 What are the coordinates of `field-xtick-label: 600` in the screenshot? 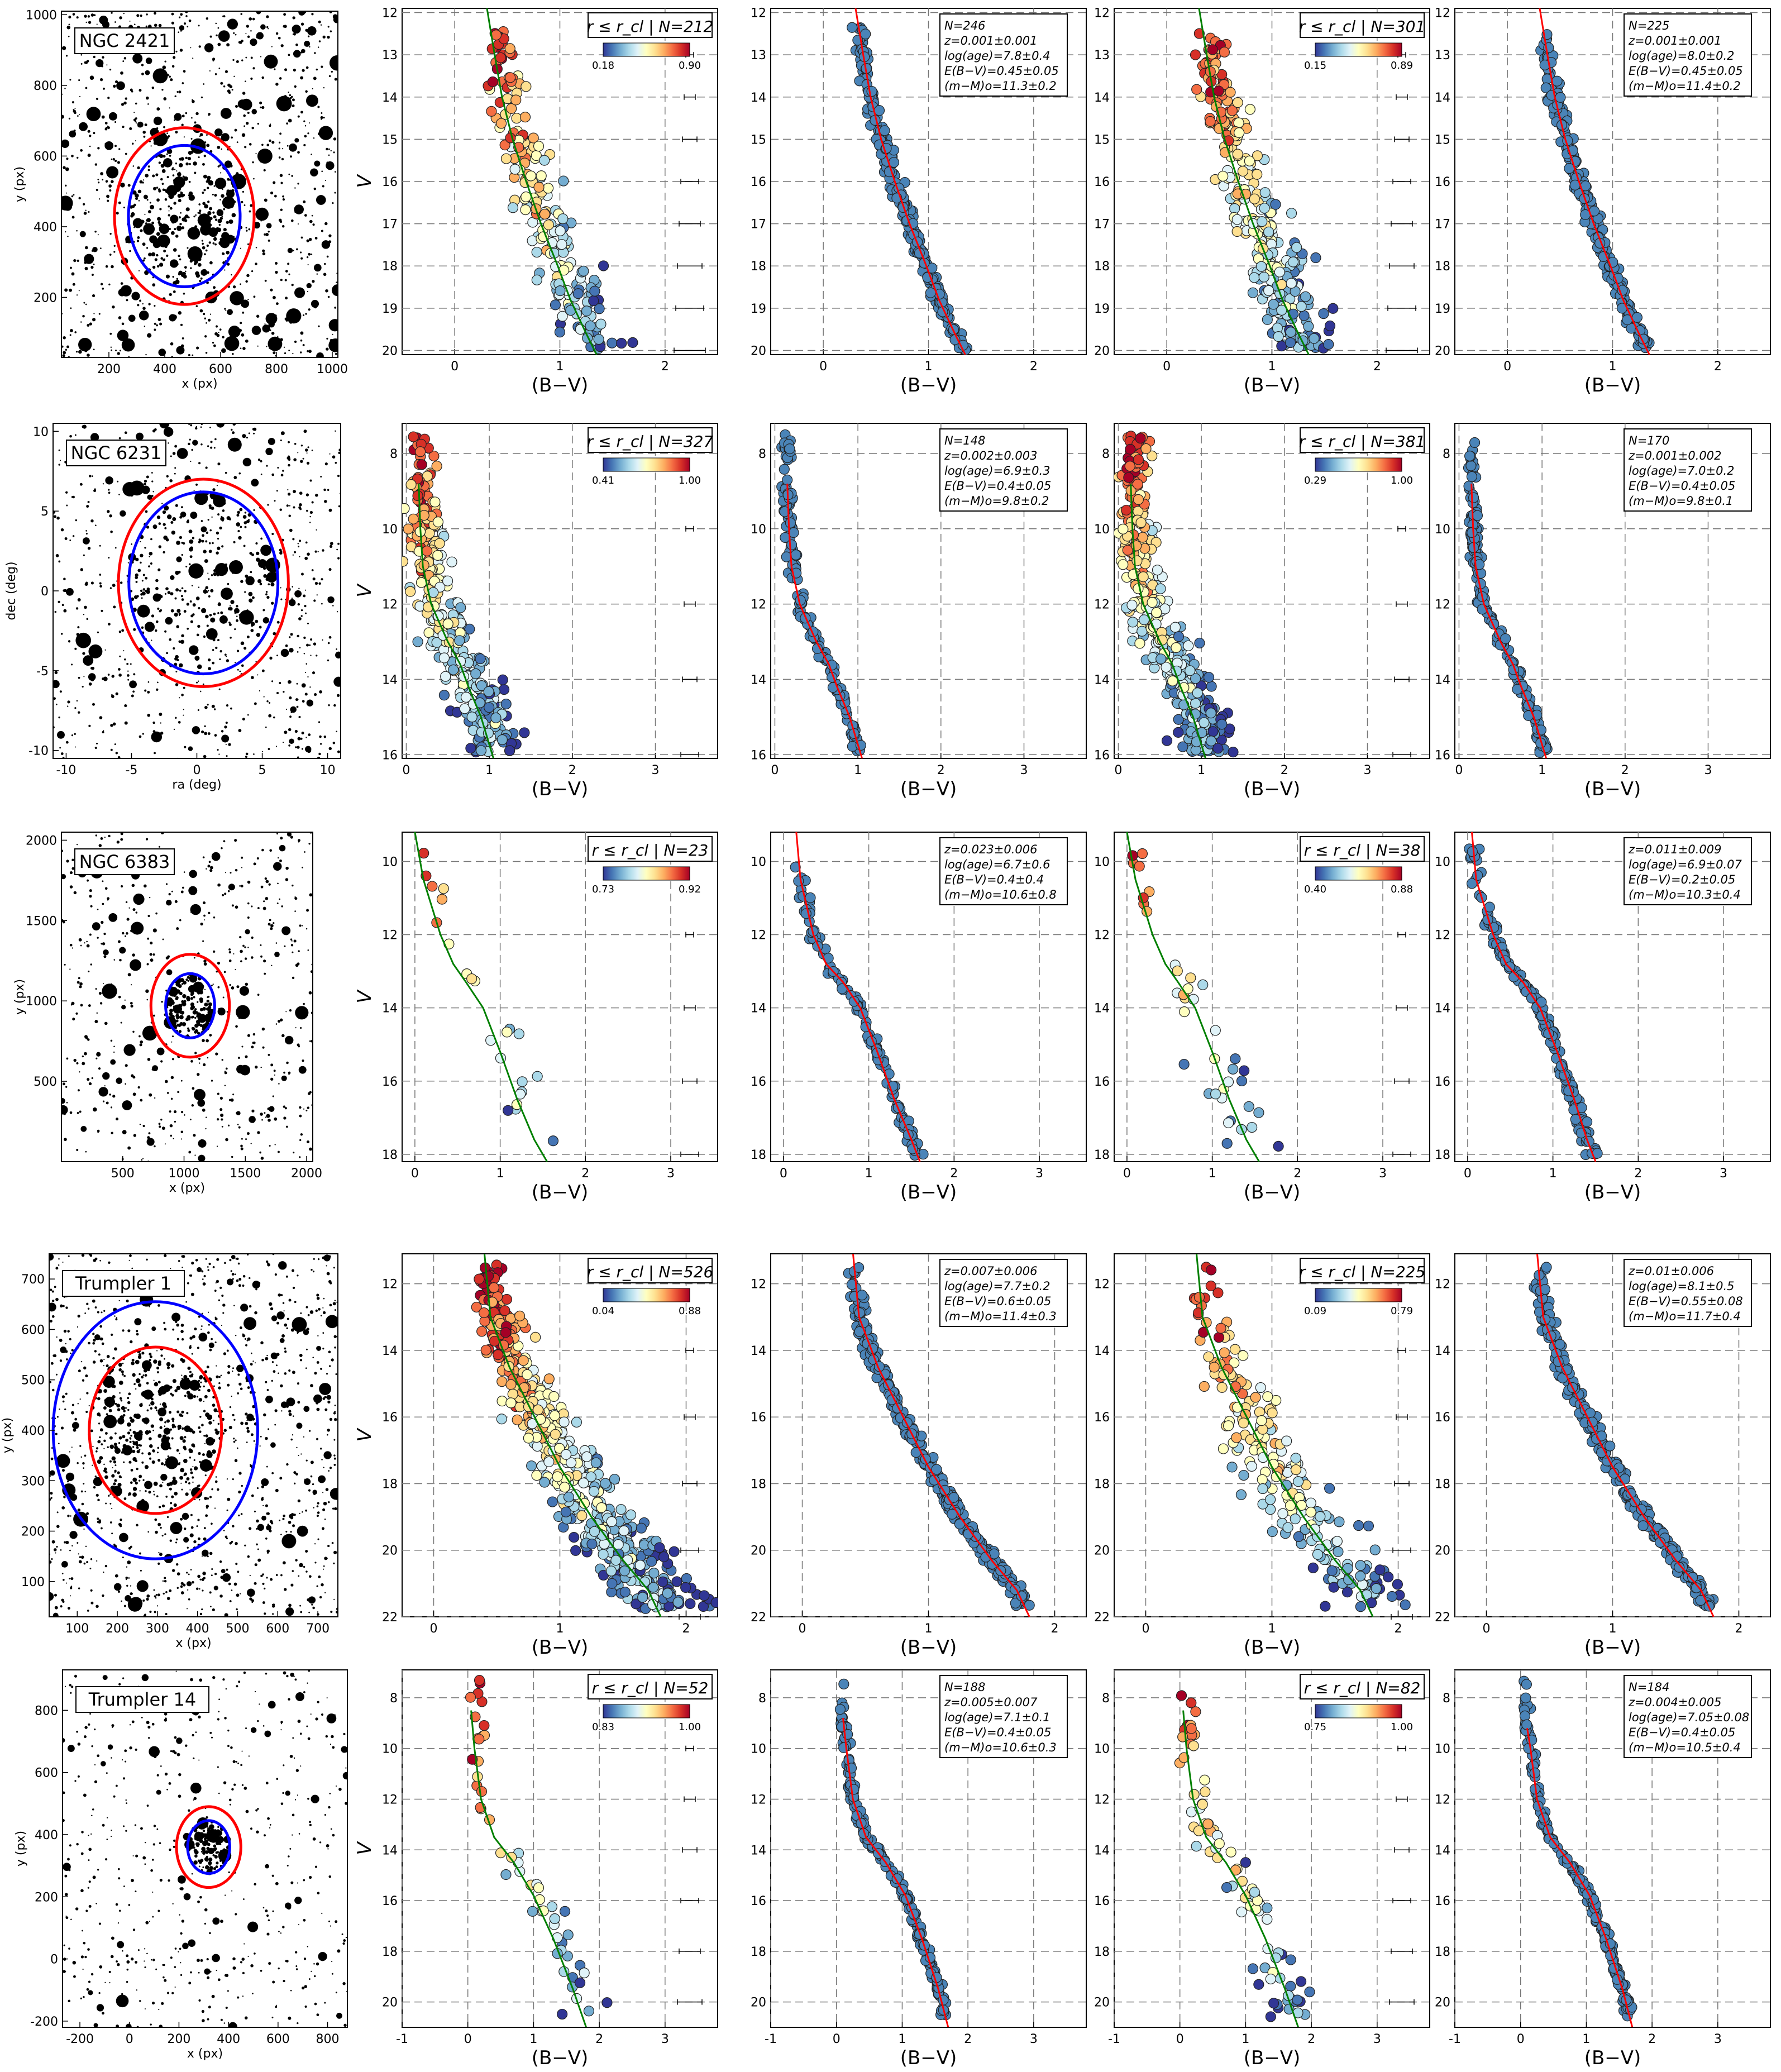 It's located at (220, 369).